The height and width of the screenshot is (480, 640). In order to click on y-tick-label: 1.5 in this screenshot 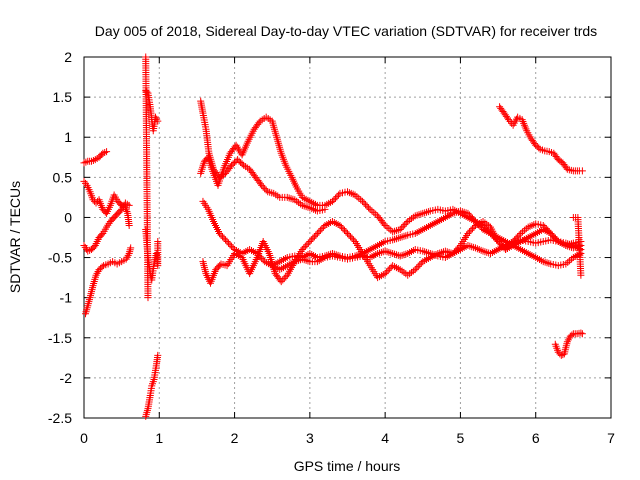, I will do `click(63, 97)`.